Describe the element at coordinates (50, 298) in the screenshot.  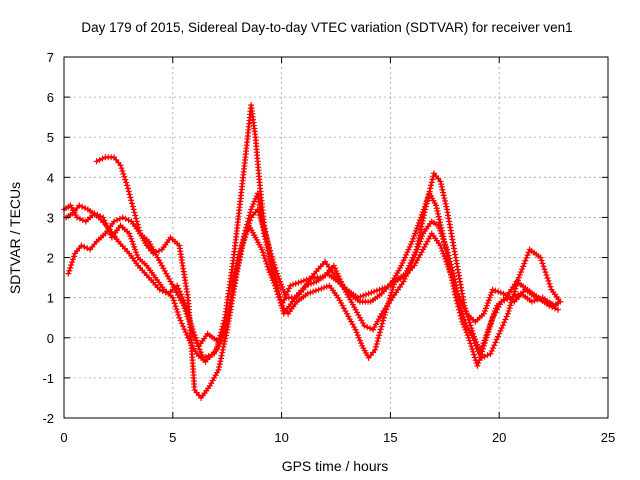
I see `y-tick-label: 1` at that location.